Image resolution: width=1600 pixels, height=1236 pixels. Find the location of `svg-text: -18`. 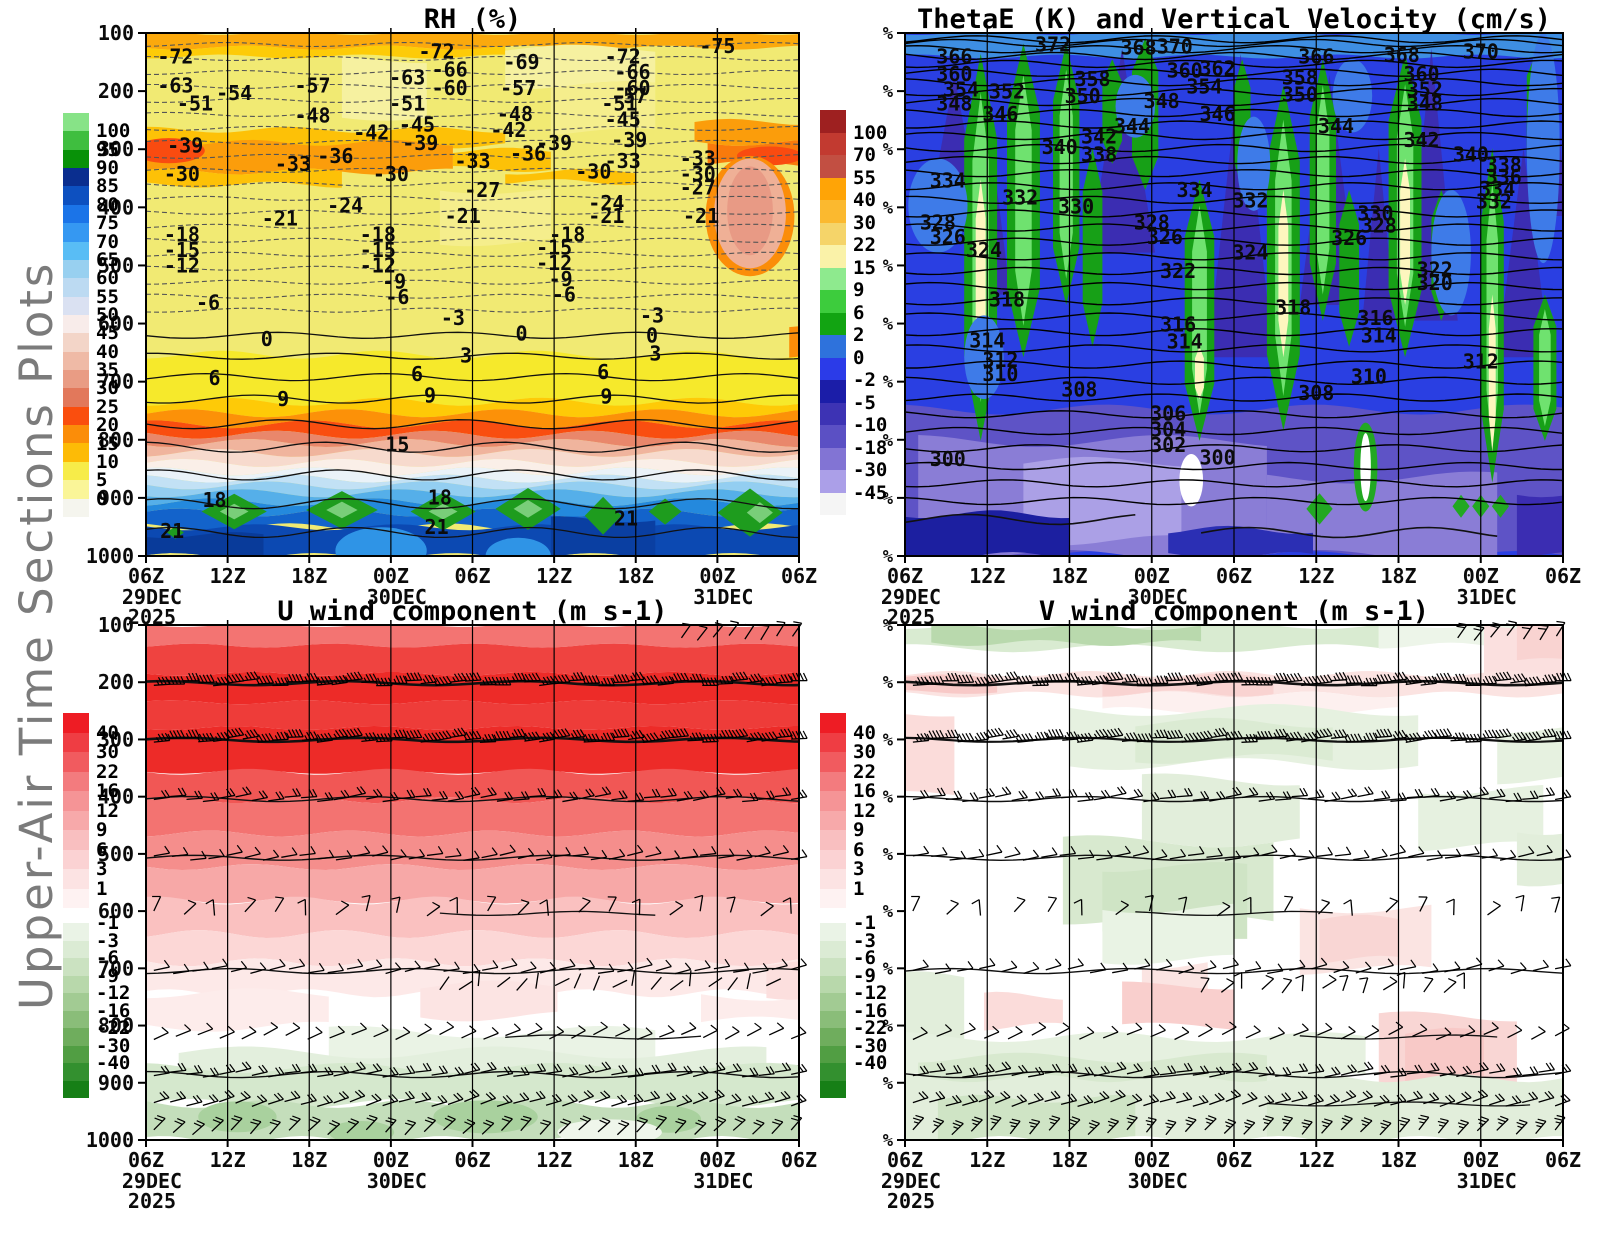

svg-text: -18 is located at coordinates (378, 234).